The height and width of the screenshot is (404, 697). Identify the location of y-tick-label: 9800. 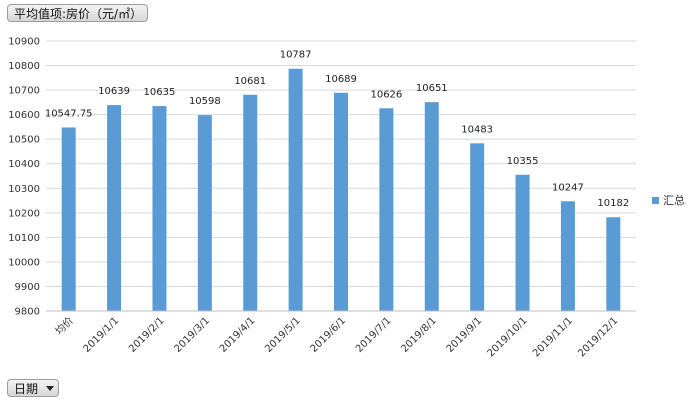
(27, 312).